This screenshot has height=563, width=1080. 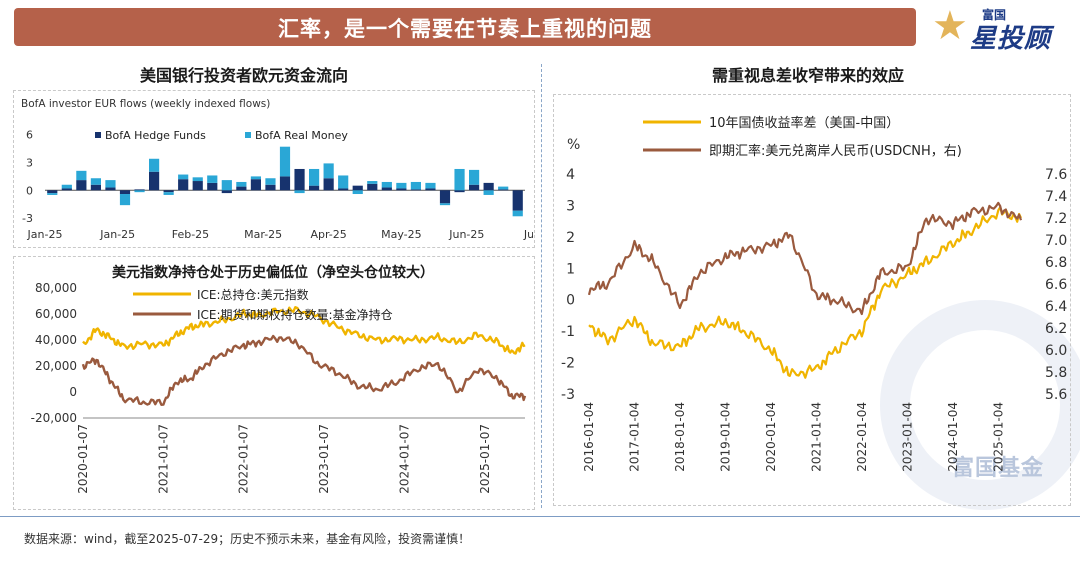 I want to click on spread-y-right-tick: 5.8, so click(x=1056, y=373).